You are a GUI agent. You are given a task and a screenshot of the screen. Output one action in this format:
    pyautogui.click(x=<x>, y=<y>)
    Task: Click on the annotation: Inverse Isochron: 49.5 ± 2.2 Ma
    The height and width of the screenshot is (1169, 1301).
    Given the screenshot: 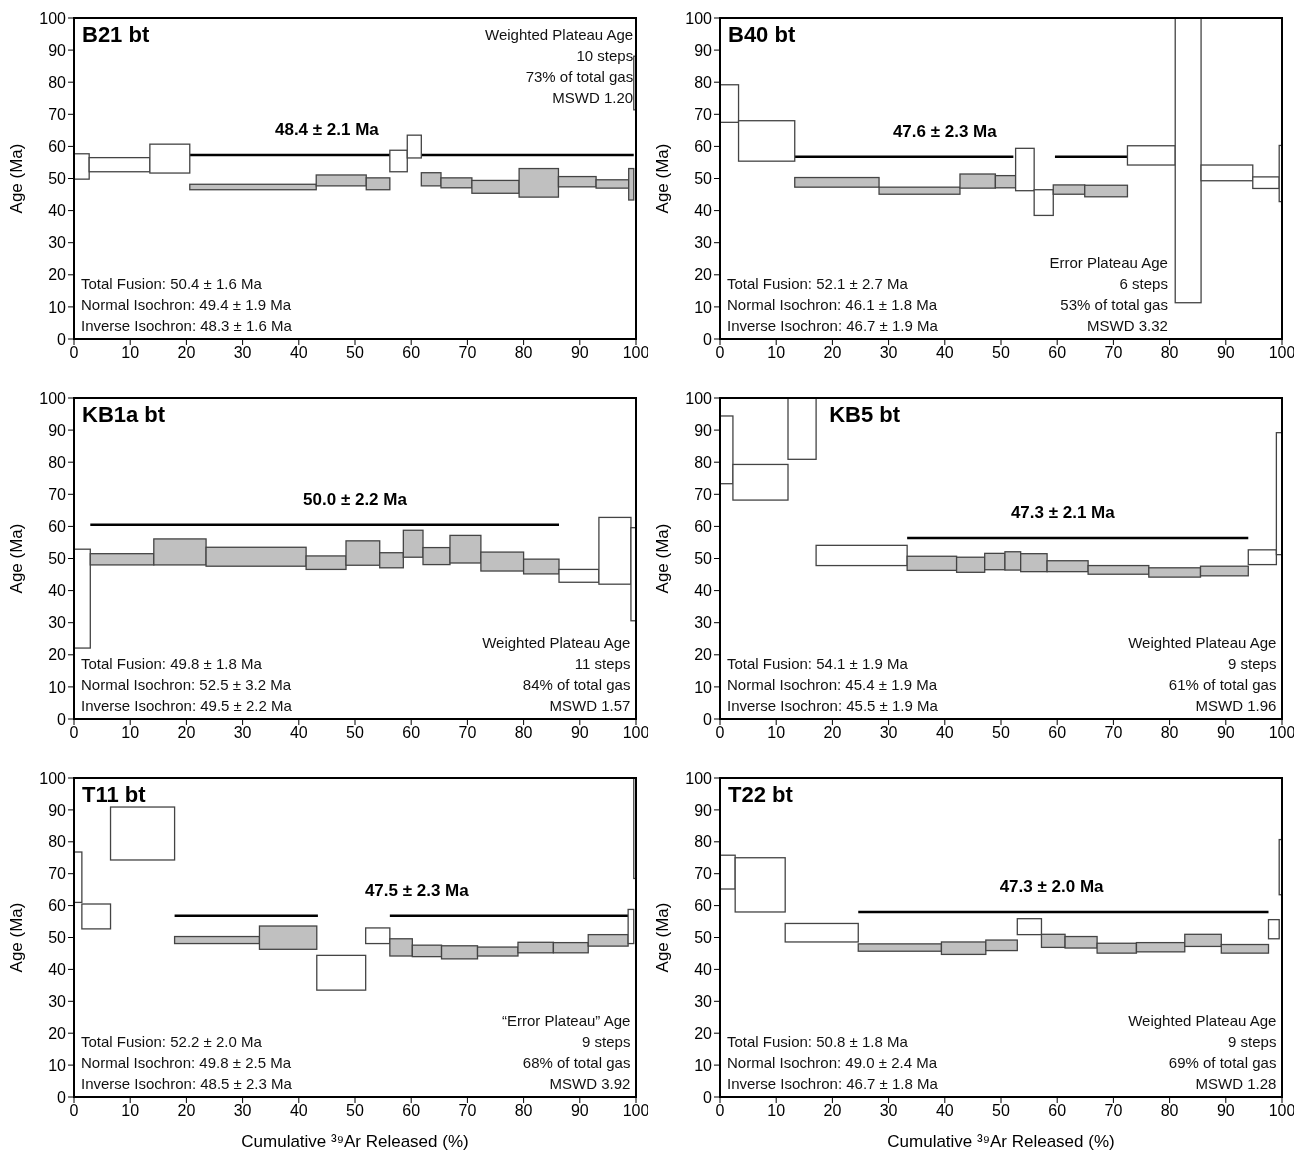 What is the action you would take?
    pyautogui.click(x=186, y=706)
    